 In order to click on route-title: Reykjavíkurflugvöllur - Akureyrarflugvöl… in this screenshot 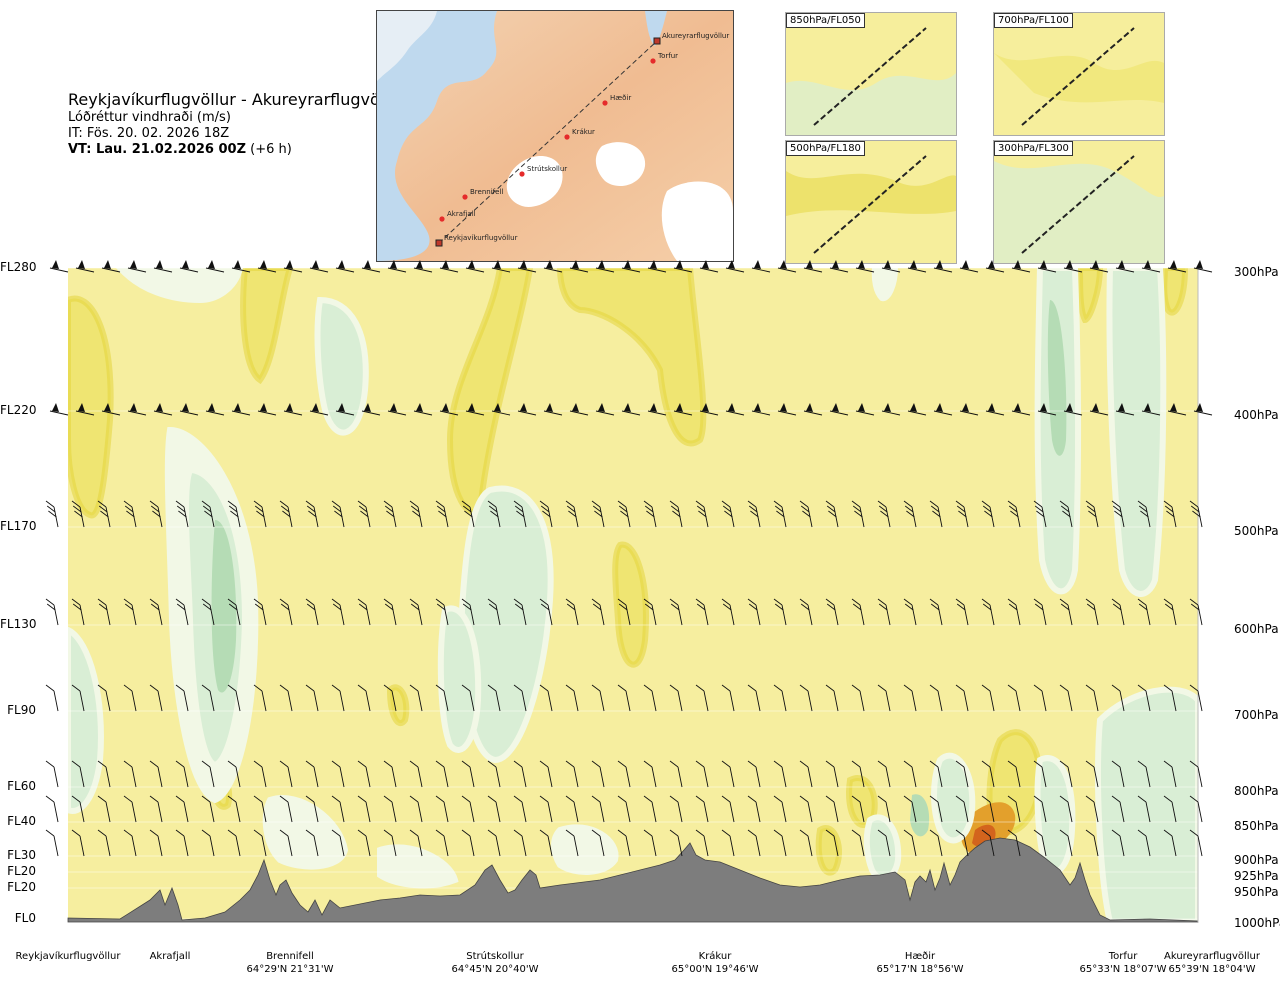, I will do `click(237, 99)`.